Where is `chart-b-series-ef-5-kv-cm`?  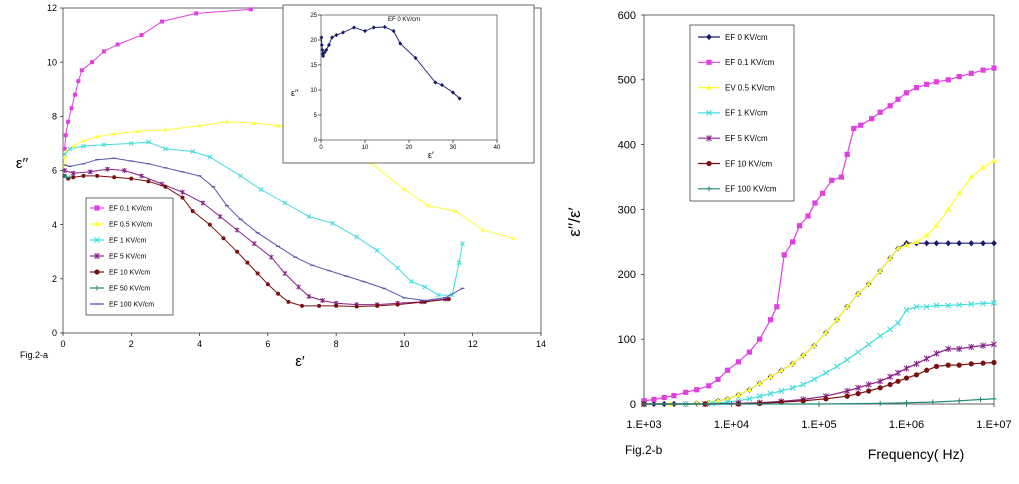 chart-b-series-ef-5-kv-cm is located at coordinates (819, 374).